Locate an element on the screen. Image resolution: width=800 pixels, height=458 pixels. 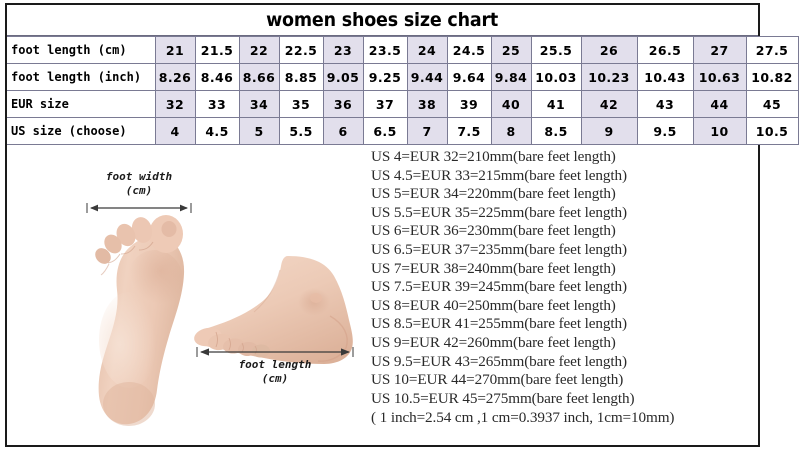
table-cell: 22.5 is located at coordinates (301, 50).